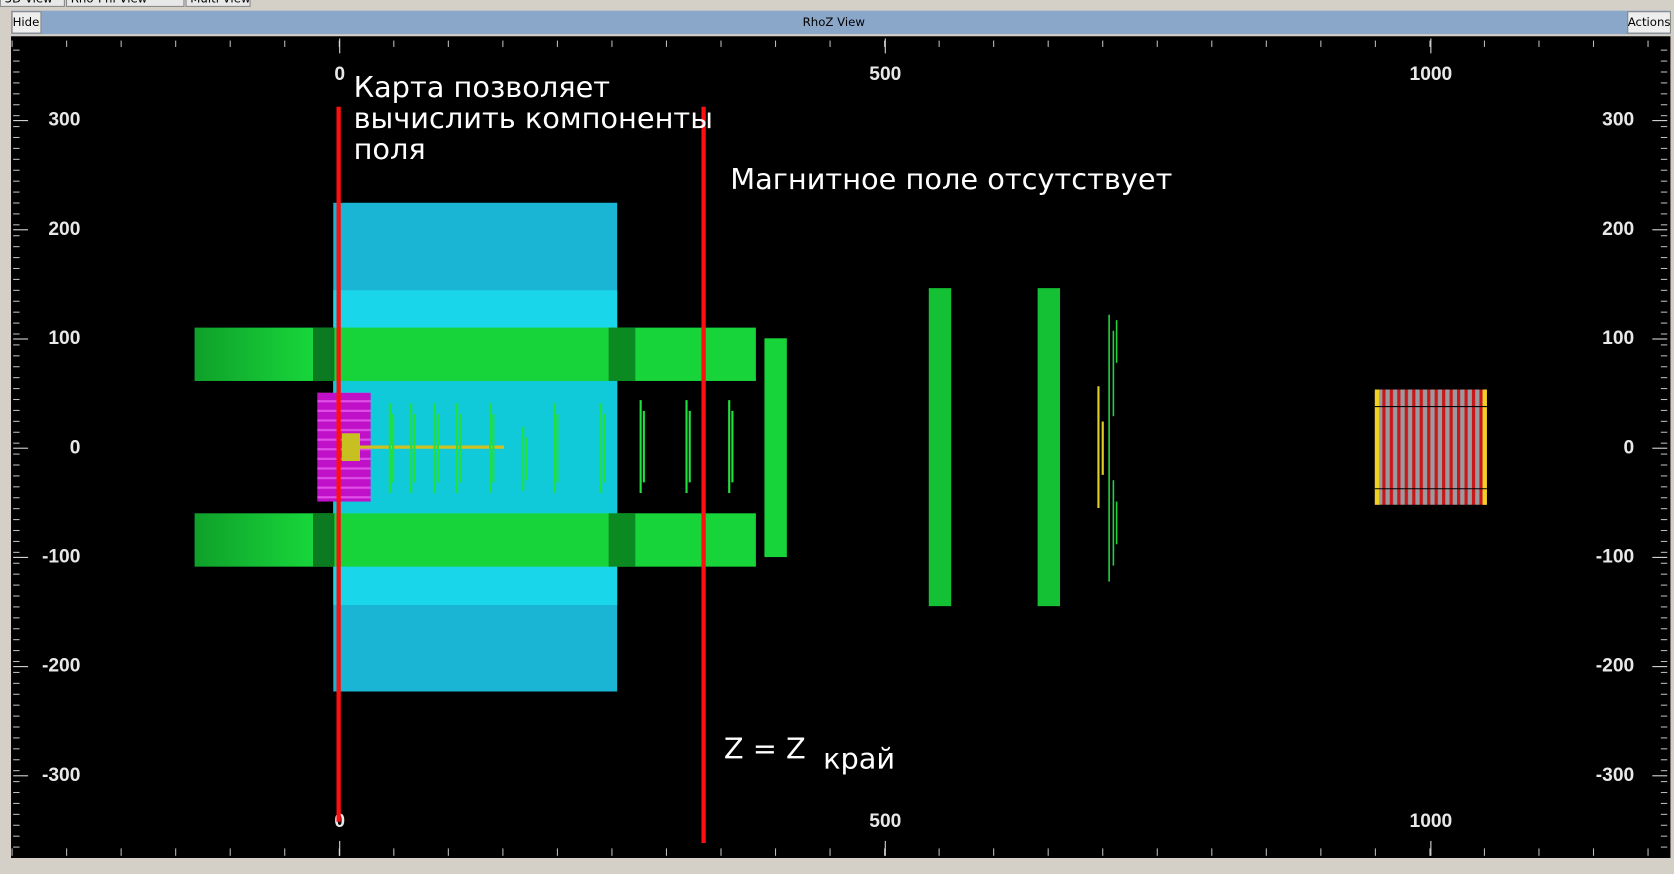 This screenshot has height=874, width=1674. I want to click on lower-bar, so click(475, 540).